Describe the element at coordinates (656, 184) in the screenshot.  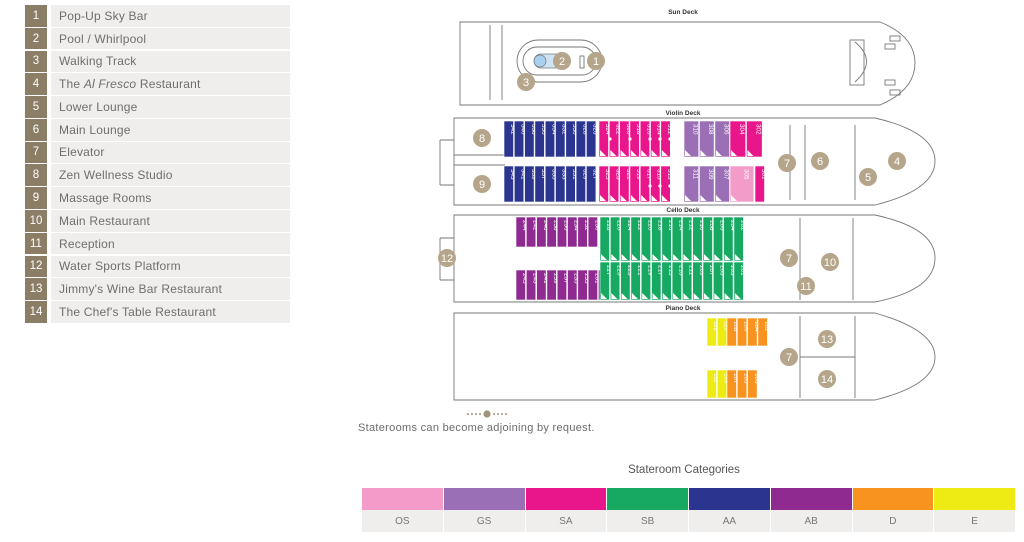
I see `stateroom-315: 315` at that location.